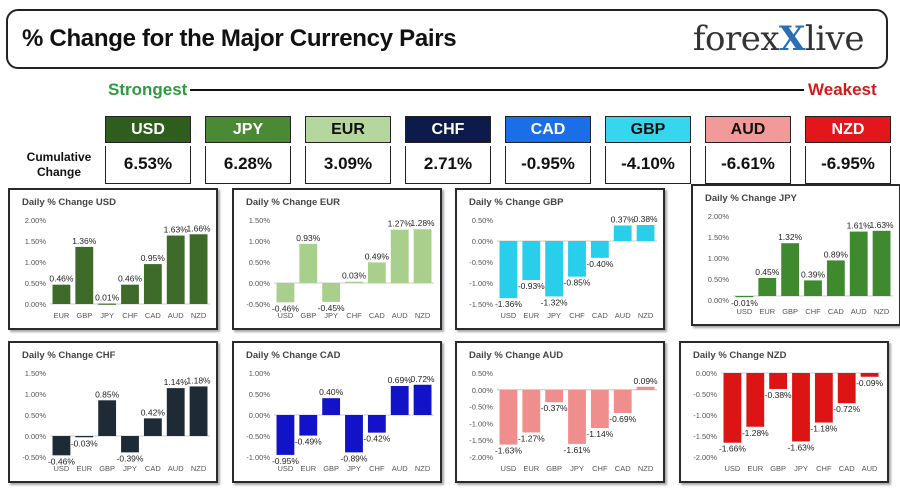 This screenshot has height=493, width=900. Describe the element at coordinates (531, 411) in the screenshot. I see `bar-eur` at that location.